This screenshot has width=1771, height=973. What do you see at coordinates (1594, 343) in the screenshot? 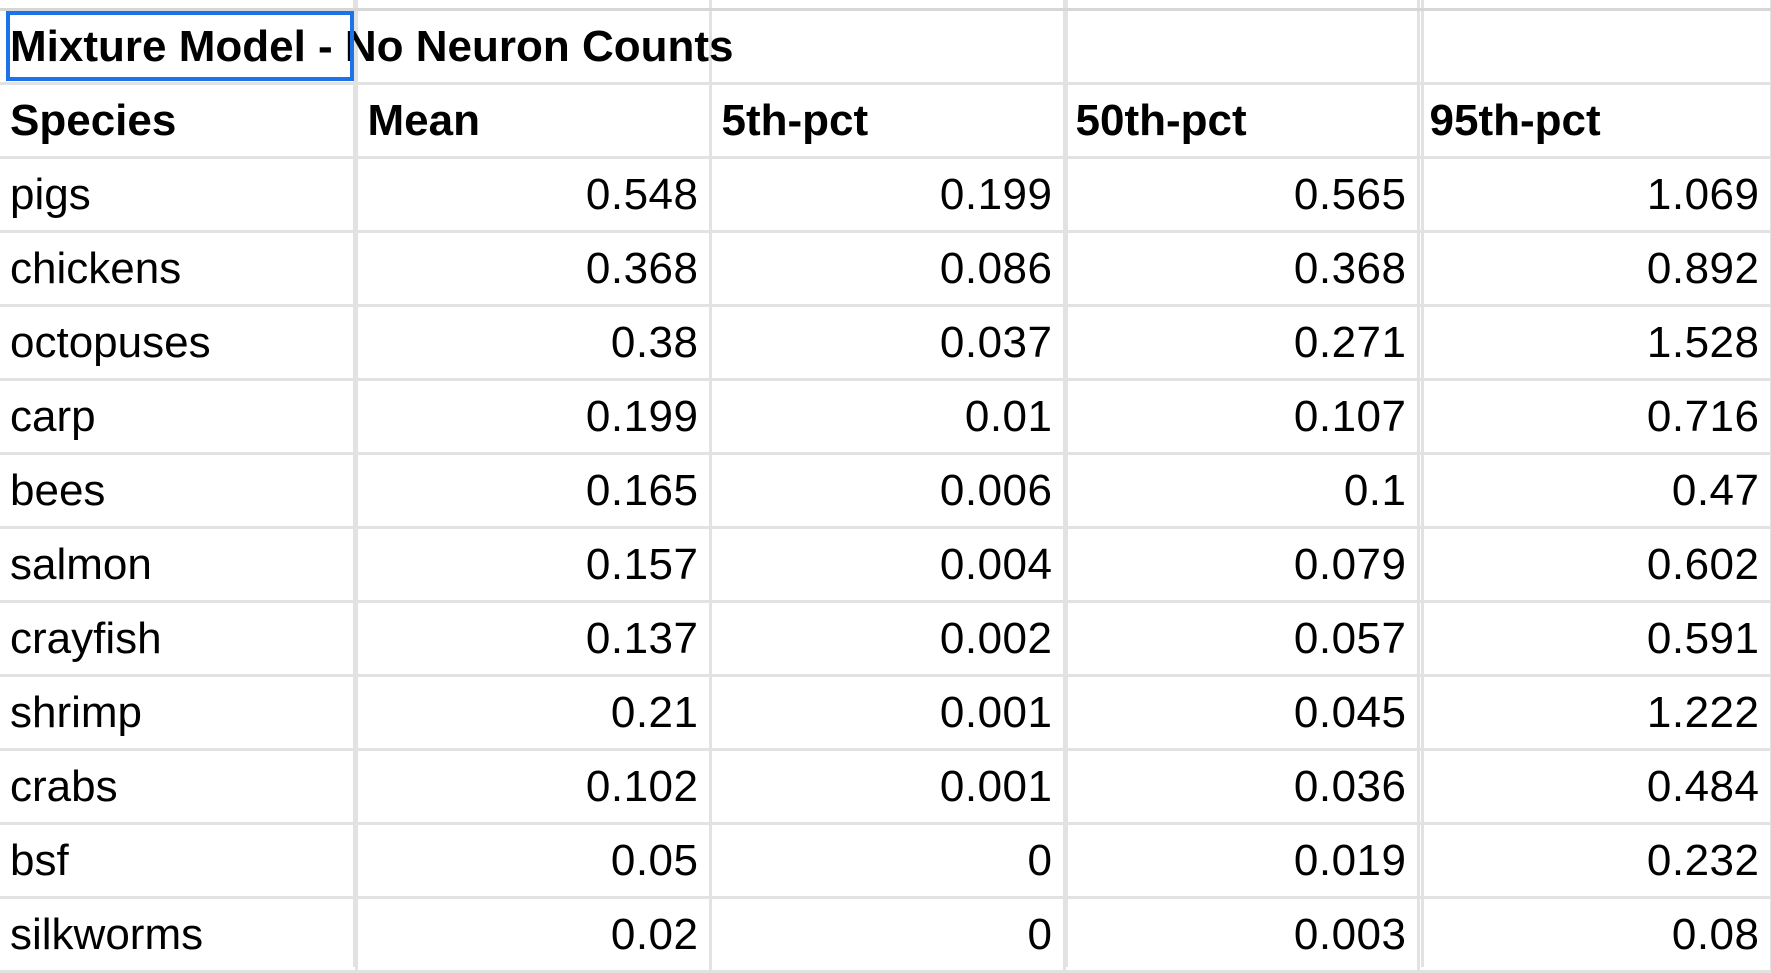
I see `p95-cell: 1.528` at bounding box center [1594, 343].